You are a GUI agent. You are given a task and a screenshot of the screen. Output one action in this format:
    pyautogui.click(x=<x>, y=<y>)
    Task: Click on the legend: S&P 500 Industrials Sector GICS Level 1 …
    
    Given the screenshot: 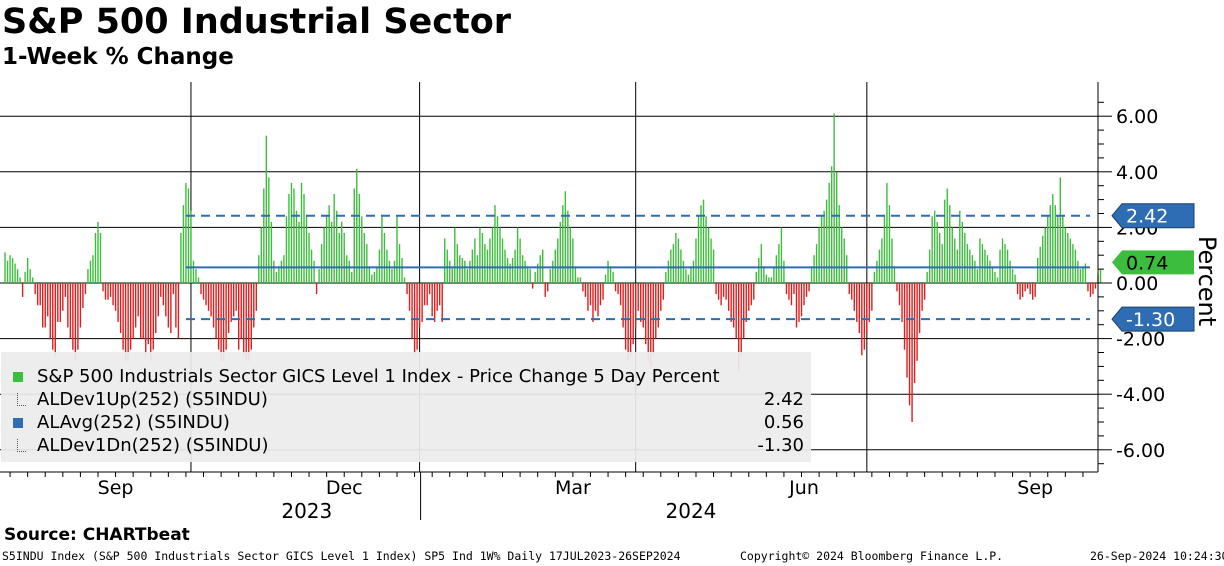 What is the action you would take?
    pyautogui.click(x=406, y=407)
    